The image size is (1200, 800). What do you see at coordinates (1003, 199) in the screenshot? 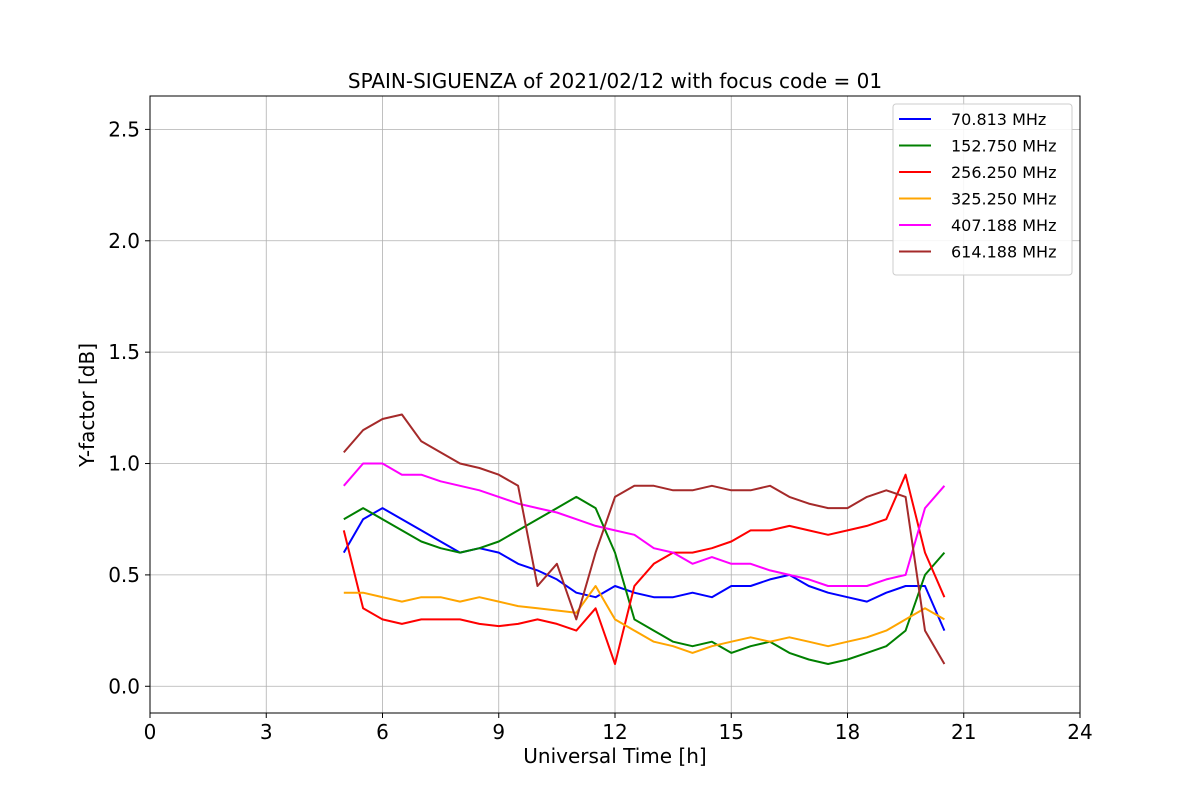
I see `legend-label: 325.250 MHz` at bounding box center [1003, 199].